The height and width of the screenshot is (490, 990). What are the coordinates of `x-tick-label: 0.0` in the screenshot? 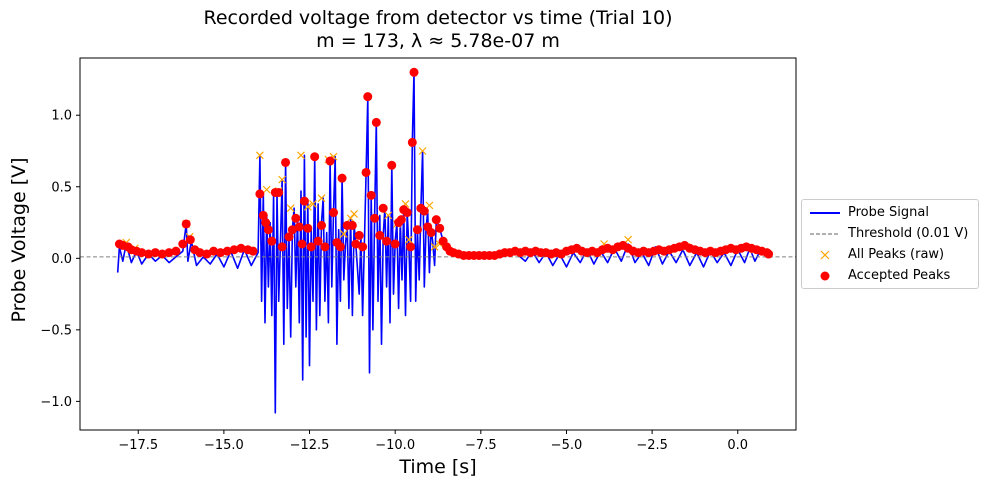 It's located at (737, 445).